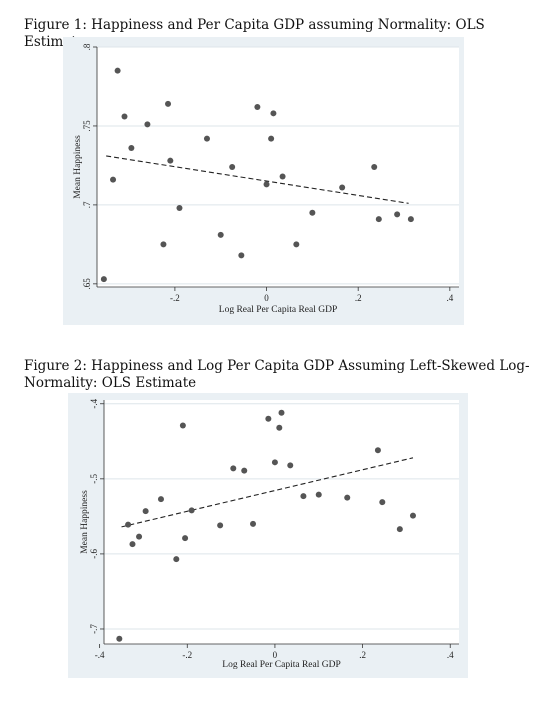 This screenshot has height=705, width=547. Describe the element at coordinates (187, 655) in the screenshot. I see `figure-2-x-tick-label: -.2` at that location.